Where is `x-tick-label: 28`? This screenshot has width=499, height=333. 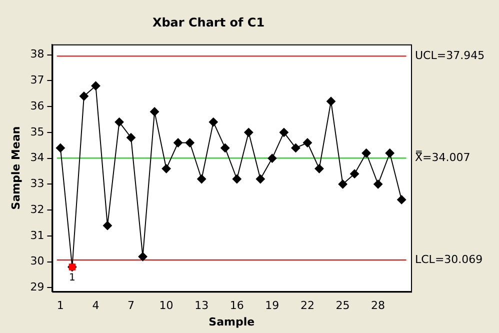 x-tick-label: 28 is located at coordinates (378, 305).